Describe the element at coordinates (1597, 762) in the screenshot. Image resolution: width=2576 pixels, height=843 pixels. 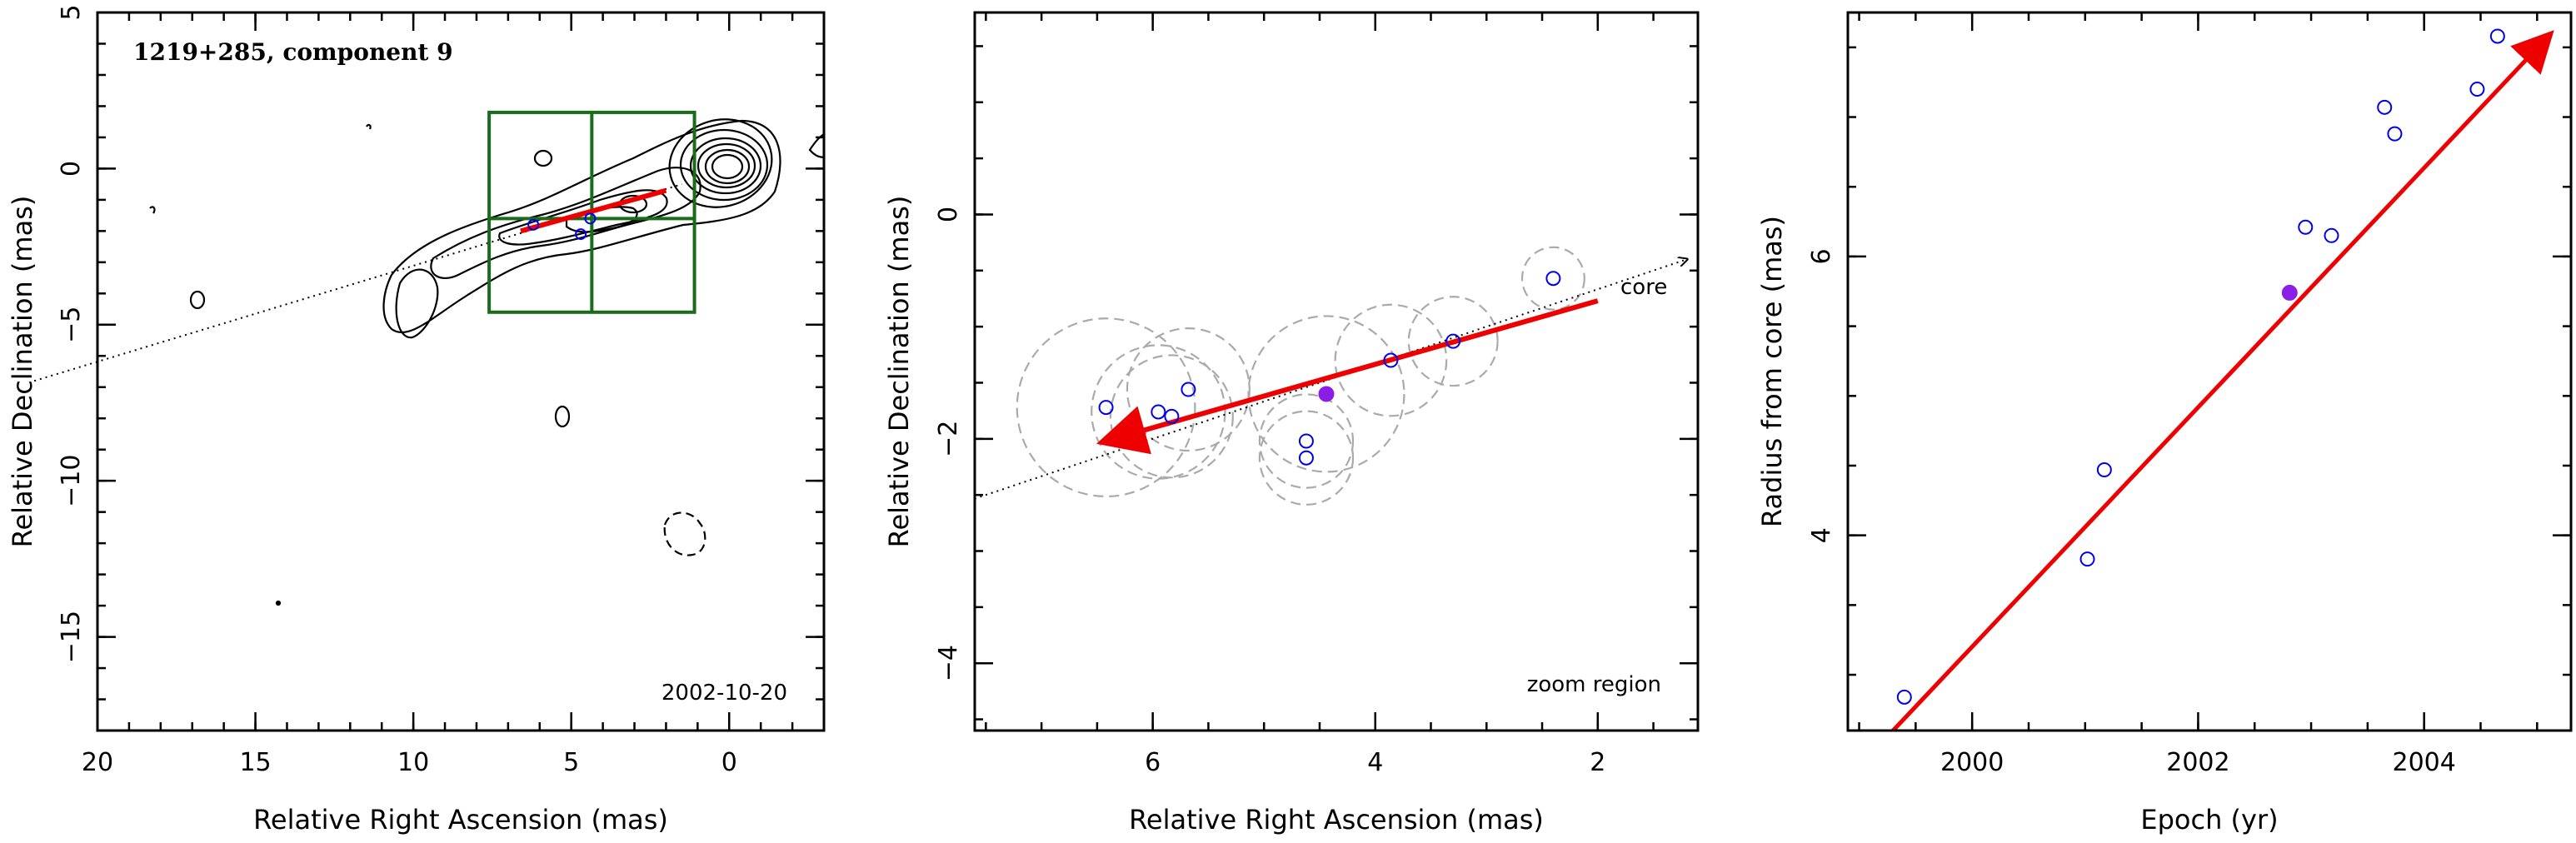
I see `x-tick-label: 2` at that location.